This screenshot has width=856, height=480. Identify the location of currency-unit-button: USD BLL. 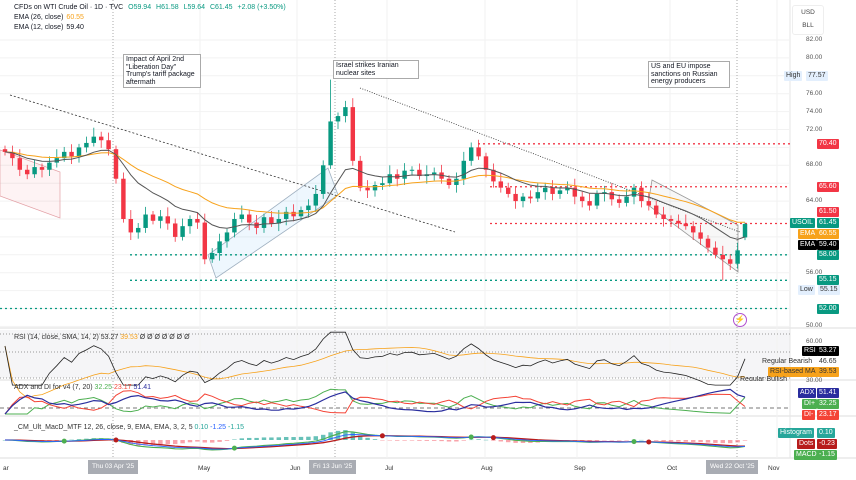
(808, 20).